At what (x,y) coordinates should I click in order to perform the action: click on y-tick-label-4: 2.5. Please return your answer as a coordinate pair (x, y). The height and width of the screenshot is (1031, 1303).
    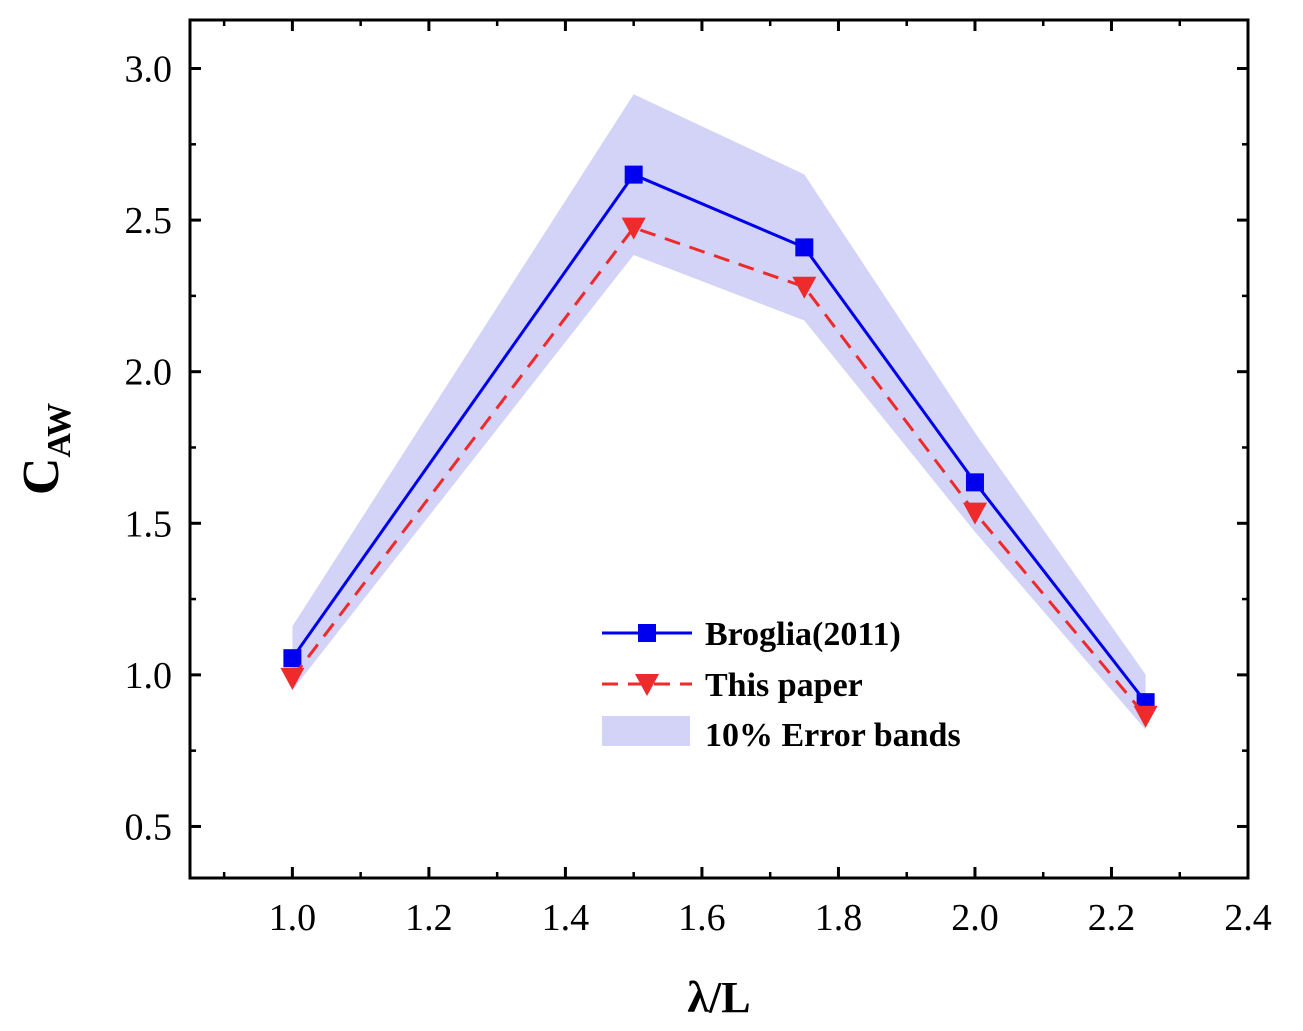
    Looking at the image, I should click on (149, 221).